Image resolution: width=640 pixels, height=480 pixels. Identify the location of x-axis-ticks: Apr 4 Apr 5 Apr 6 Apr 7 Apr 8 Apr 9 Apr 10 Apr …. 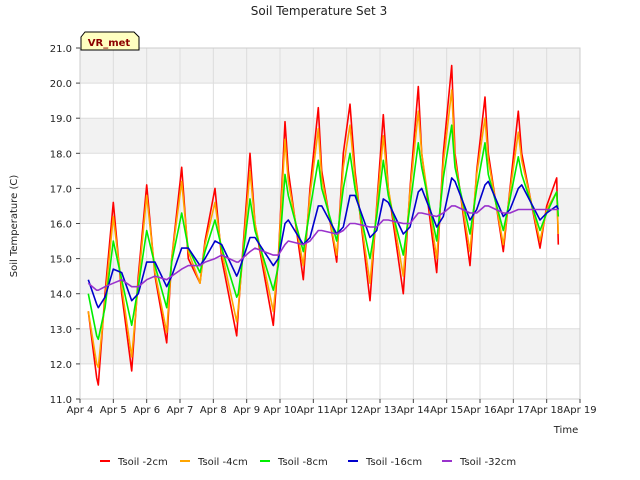
(332, 407).